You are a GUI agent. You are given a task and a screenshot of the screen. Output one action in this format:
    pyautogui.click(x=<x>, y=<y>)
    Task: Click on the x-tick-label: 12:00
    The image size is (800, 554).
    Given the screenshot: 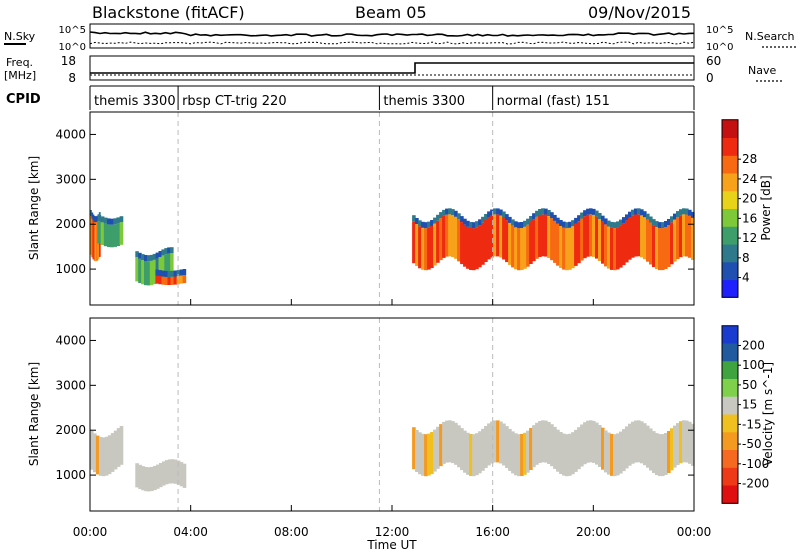 What is the action you would take?
    pyautogui.click(x=392, y=532)
    